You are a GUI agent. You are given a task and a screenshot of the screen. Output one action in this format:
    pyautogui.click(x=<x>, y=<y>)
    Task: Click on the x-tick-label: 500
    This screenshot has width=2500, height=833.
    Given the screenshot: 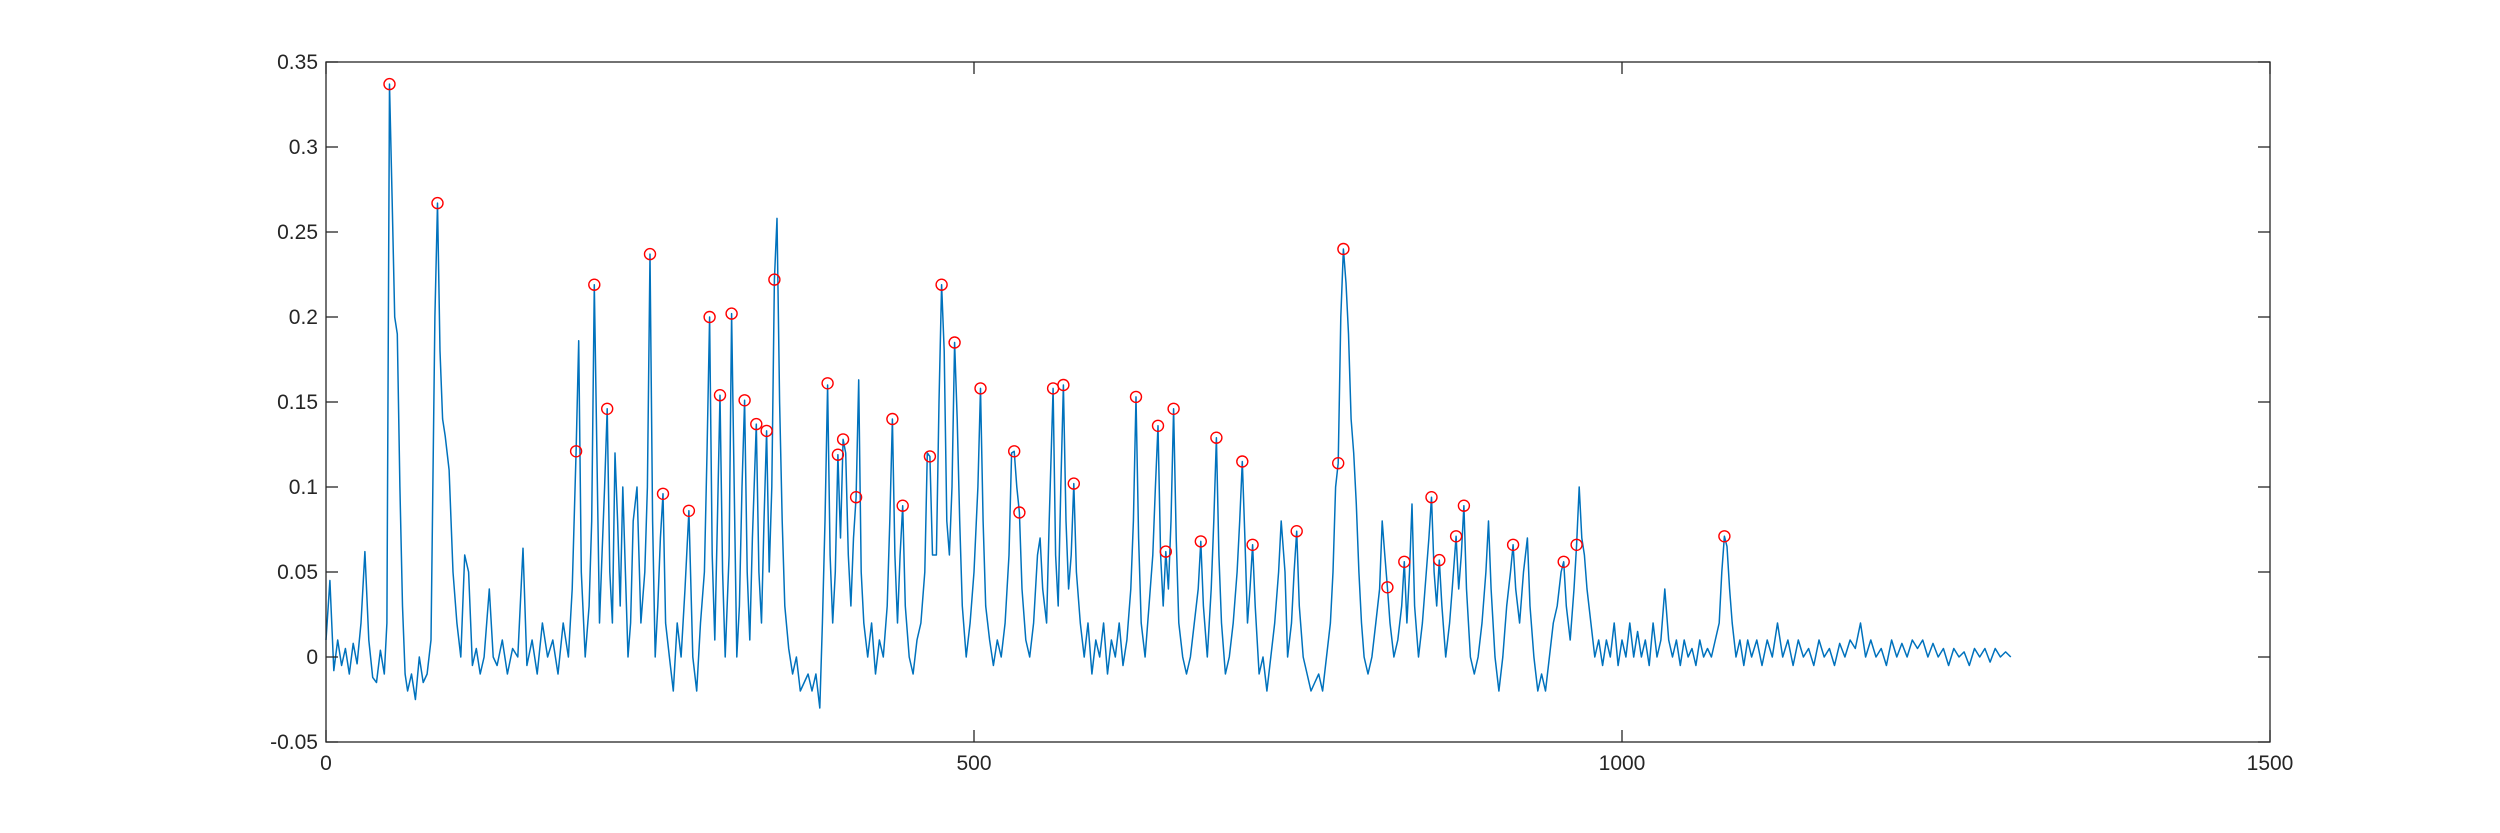 What is the action you would take?
    pyautogui.click(x=973, y=763)
    